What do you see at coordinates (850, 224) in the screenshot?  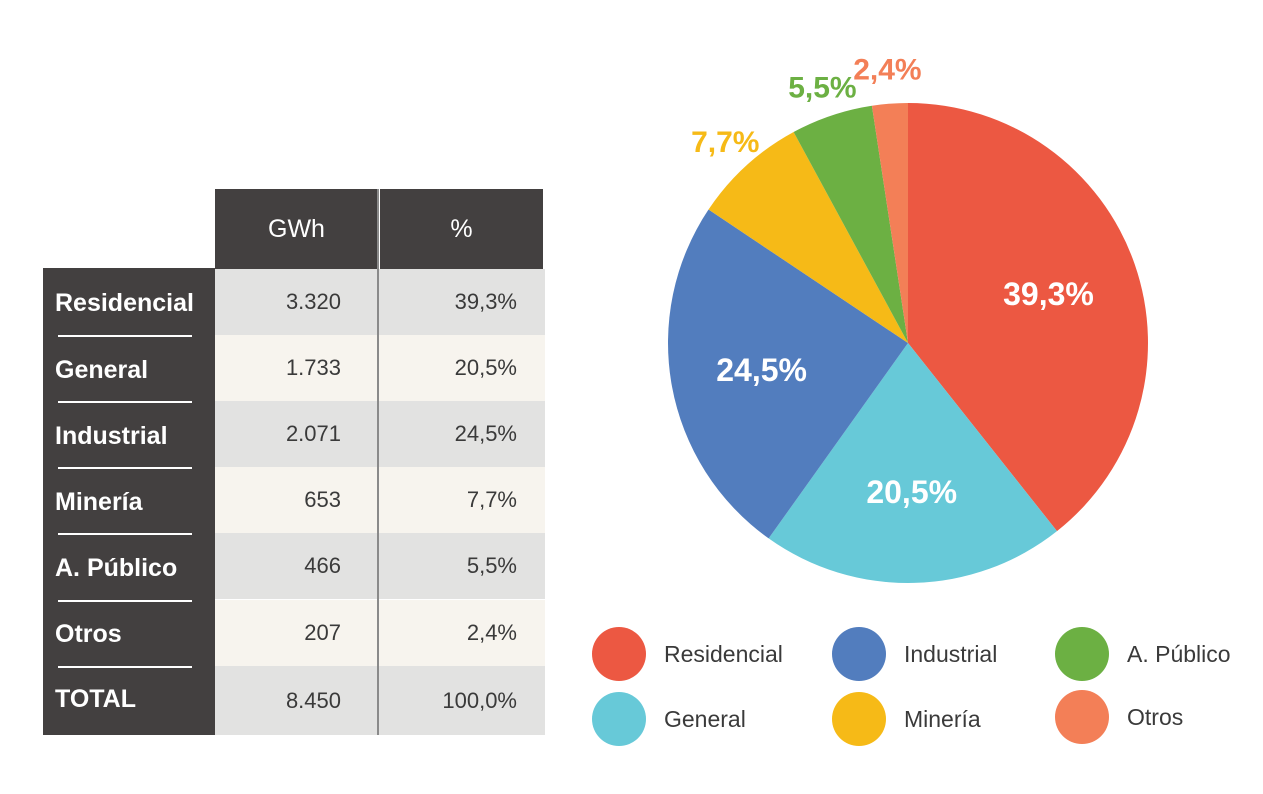 I see `pie-slice-a-publico` at bounding box center [850, 224].